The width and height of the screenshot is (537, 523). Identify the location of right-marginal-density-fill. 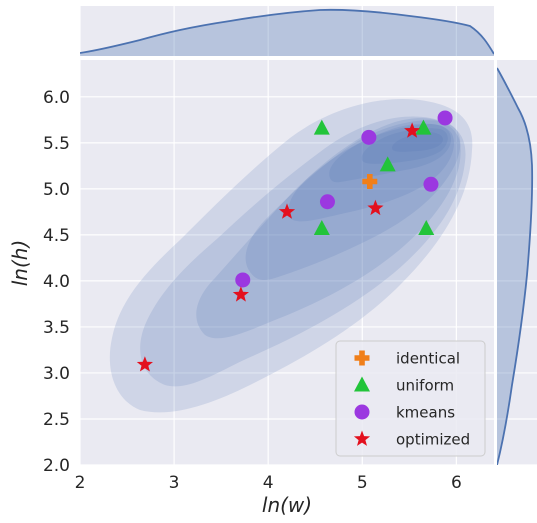
(515, 266).